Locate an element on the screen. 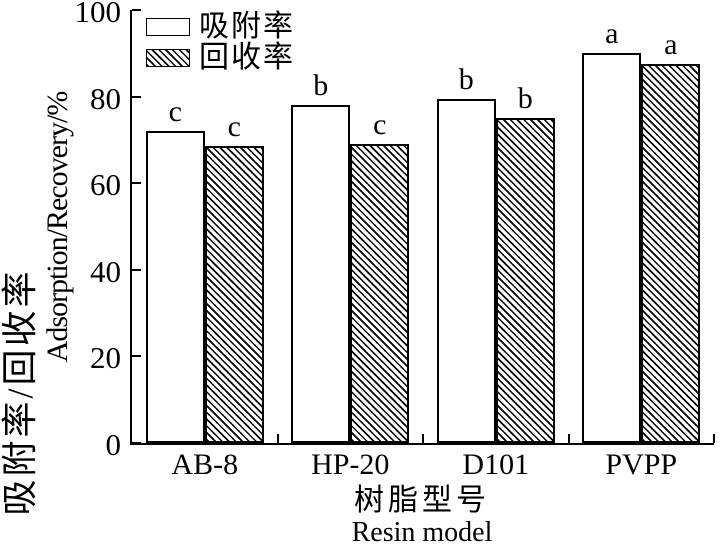  y-axis-tick-label: 100 is located at coordinates (98, 14).